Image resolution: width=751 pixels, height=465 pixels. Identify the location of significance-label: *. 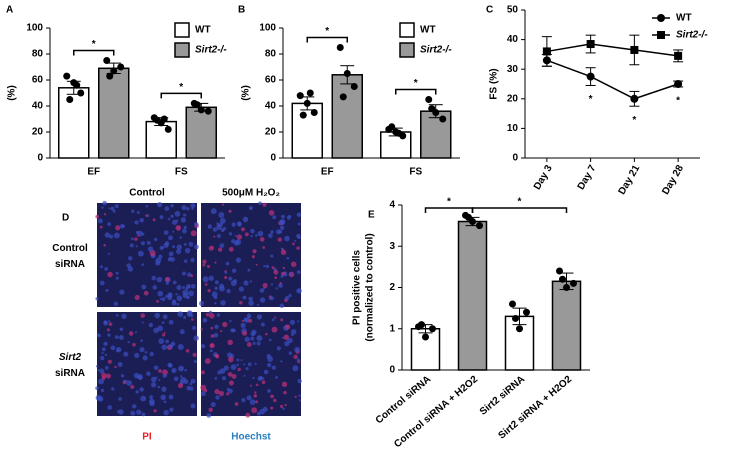
(449, 202).